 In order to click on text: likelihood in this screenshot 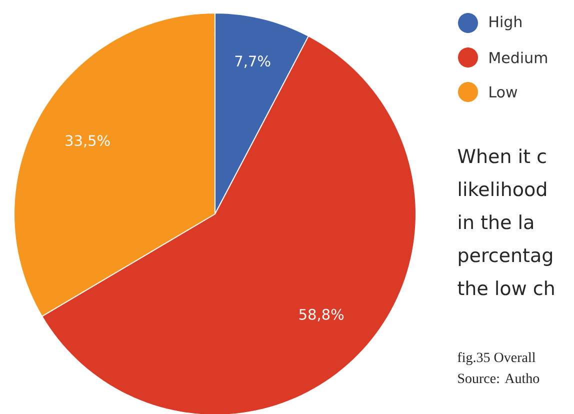, I will do `click(502, 189)`.